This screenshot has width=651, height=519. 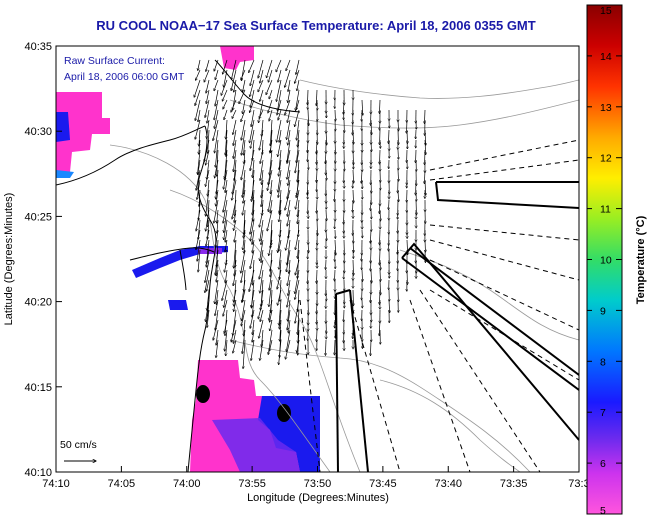 I want to click on y-axis: 40:35 40:30 40:25 40:20 40:15 40:10, so click(x=43, y=260).